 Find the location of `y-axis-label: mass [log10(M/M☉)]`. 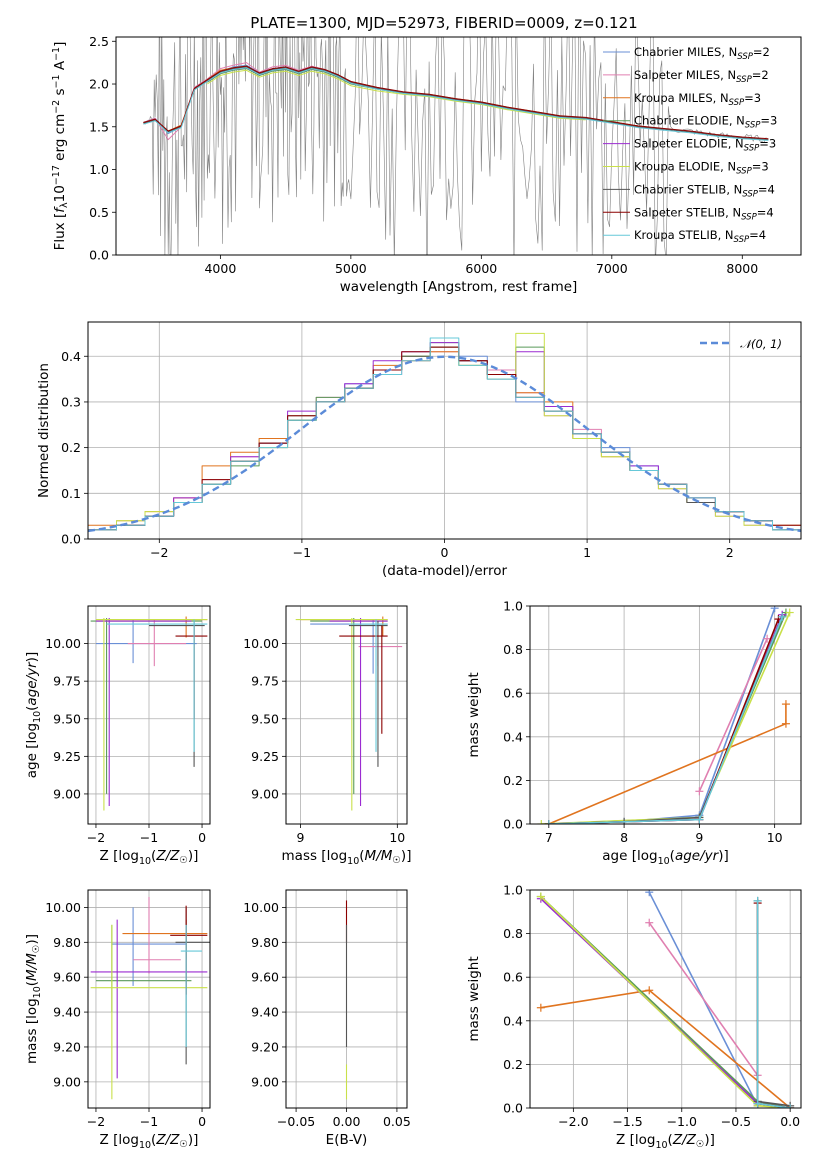

y-axis-label: mass [log10(M/M☉)] is located at coordinates (33, 999).